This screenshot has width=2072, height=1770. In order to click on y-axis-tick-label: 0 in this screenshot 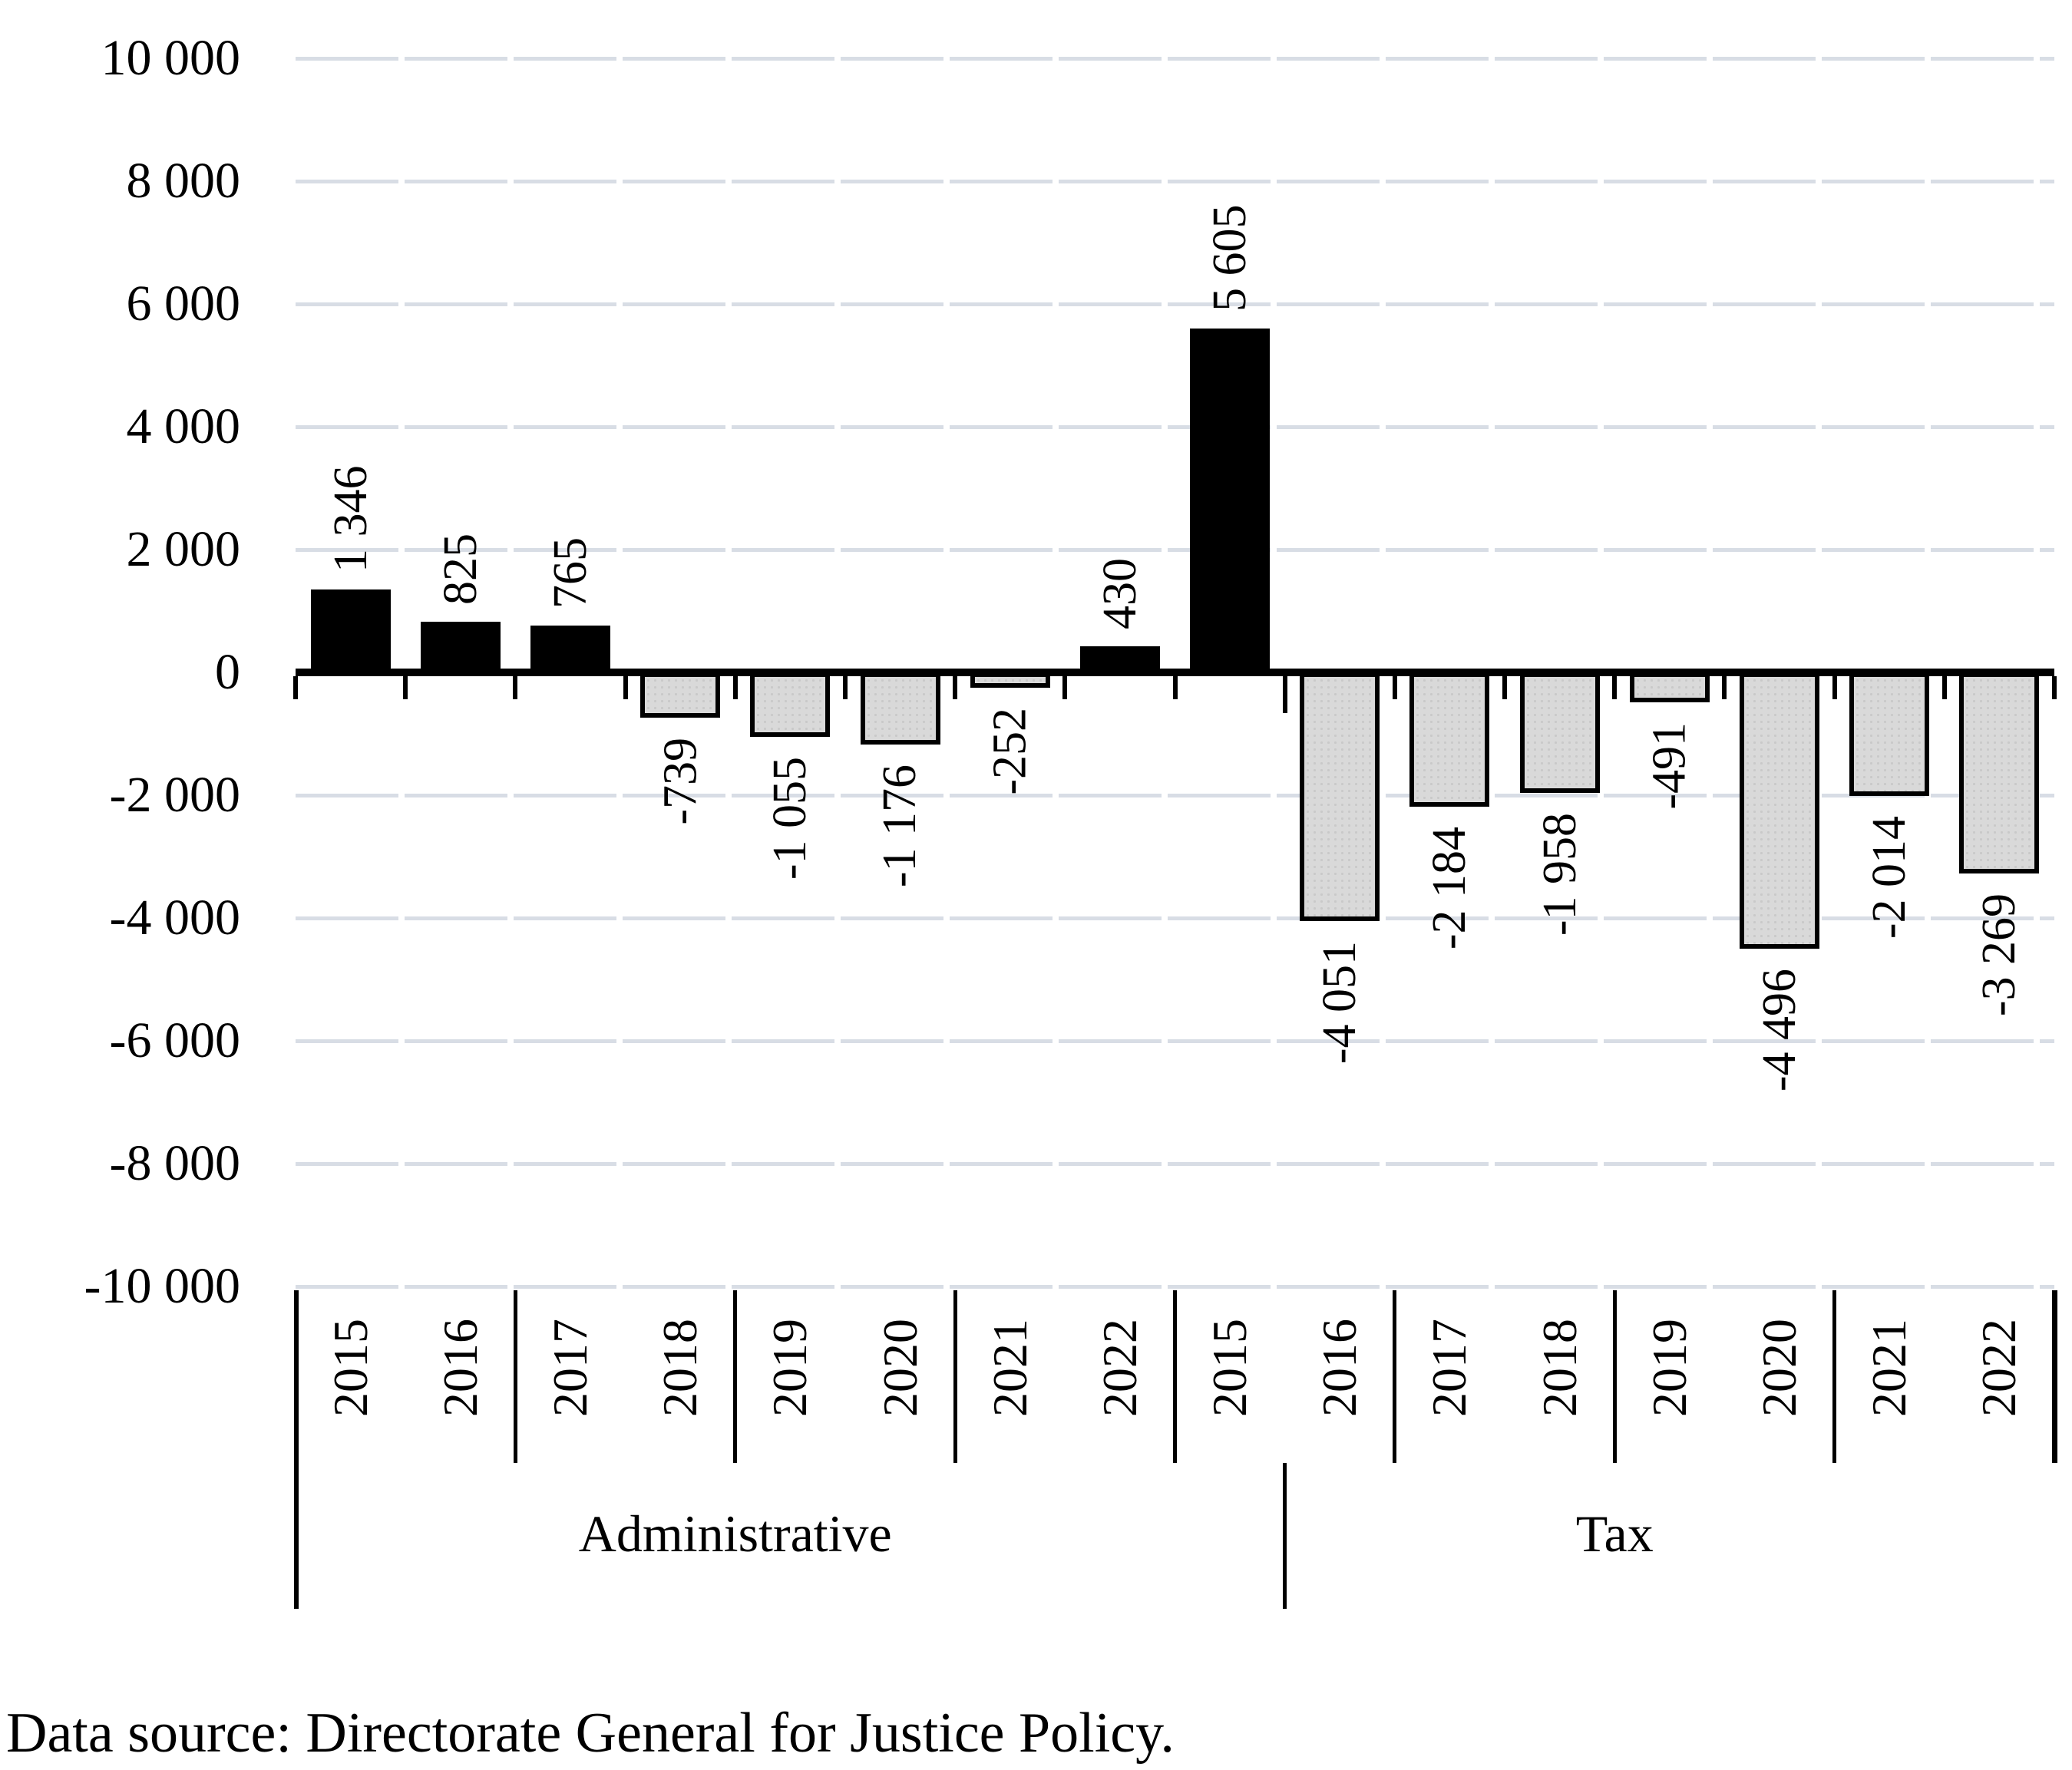, I will do `click(228, 672)`.